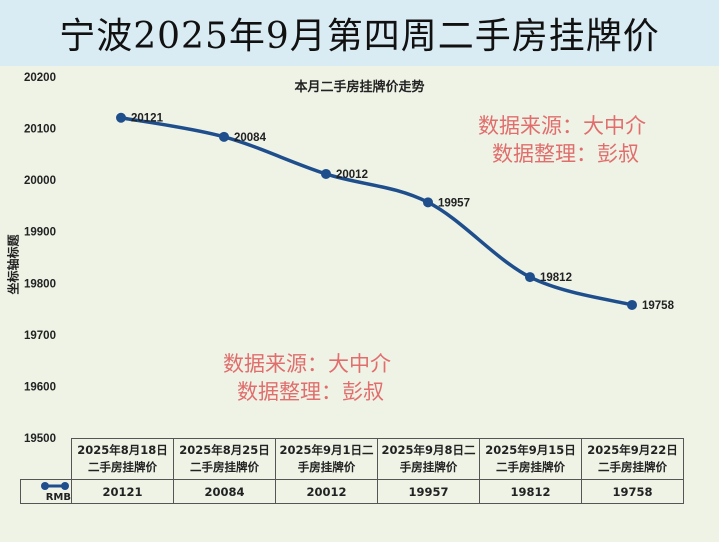  I want to click on table-value: 20084, so click(224, 491).